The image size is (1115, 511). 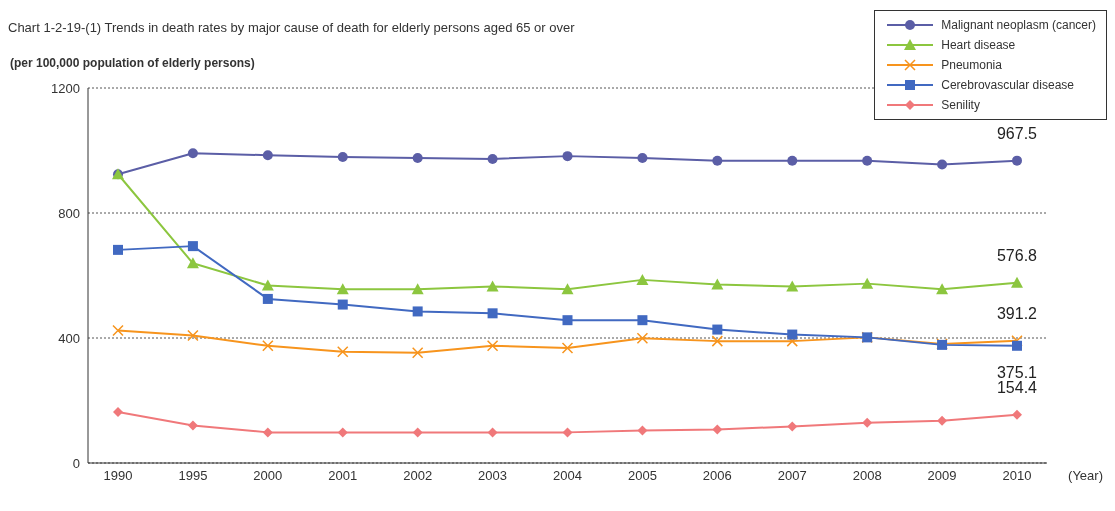 I want to click on legend-label: Heart disease, so click(x=978, y=45).